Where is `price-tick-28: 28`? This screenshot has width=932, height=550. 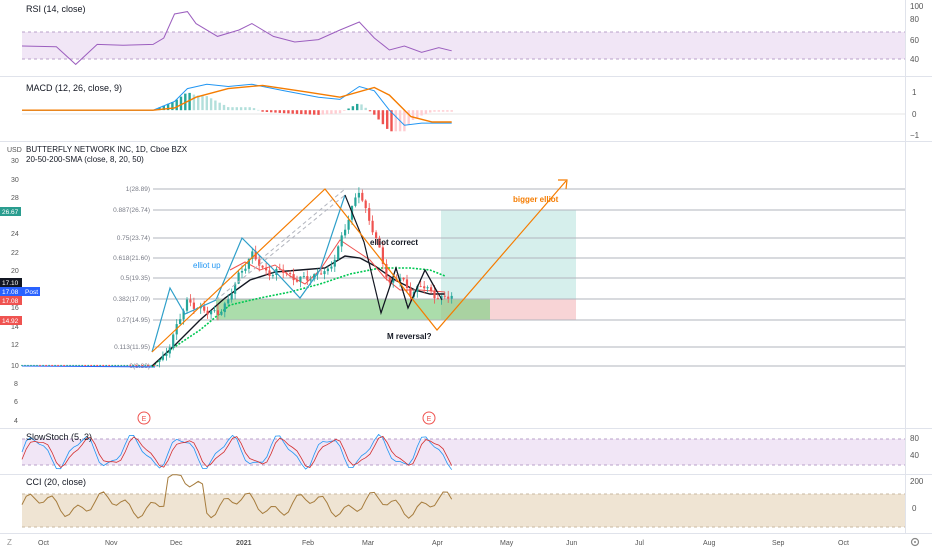 price-tick-28: 28 is located at coordinates (15, 198).